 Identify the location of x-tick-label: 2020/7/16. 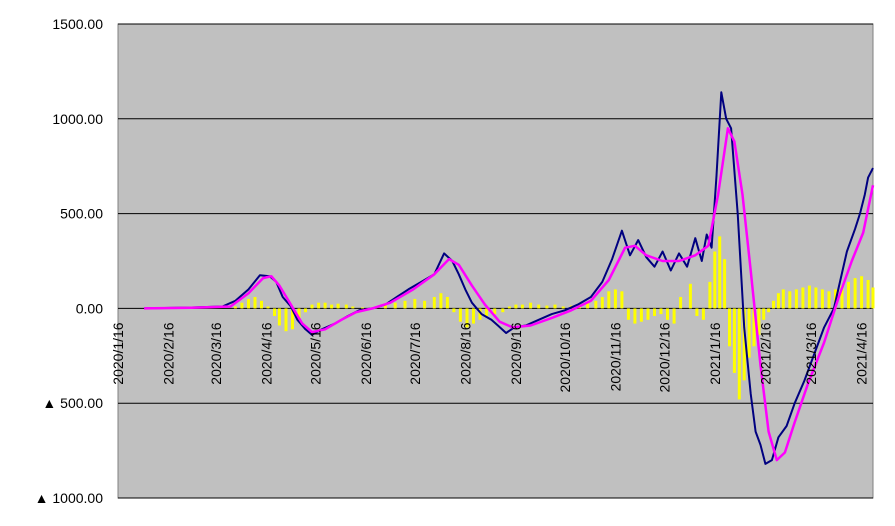
(415, 353).